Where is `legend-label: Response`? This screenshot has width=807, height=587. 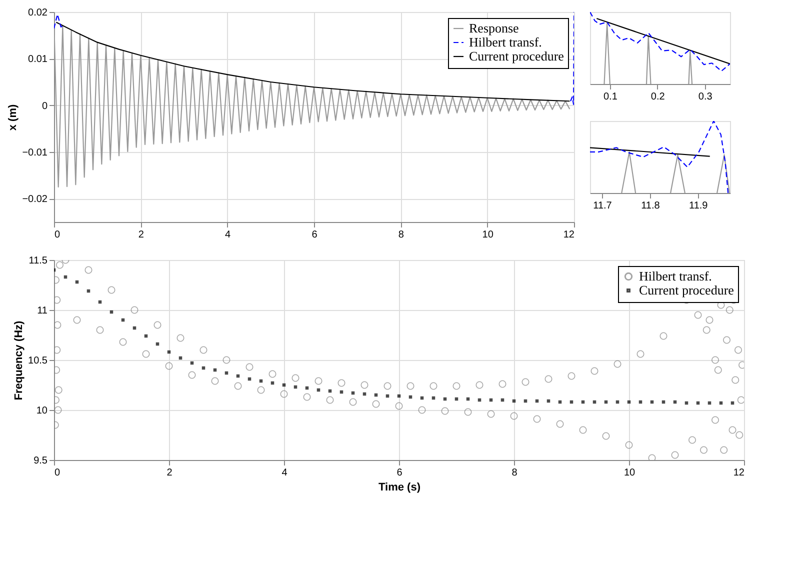 legend-label: Response is located at coordinates (494, 28).